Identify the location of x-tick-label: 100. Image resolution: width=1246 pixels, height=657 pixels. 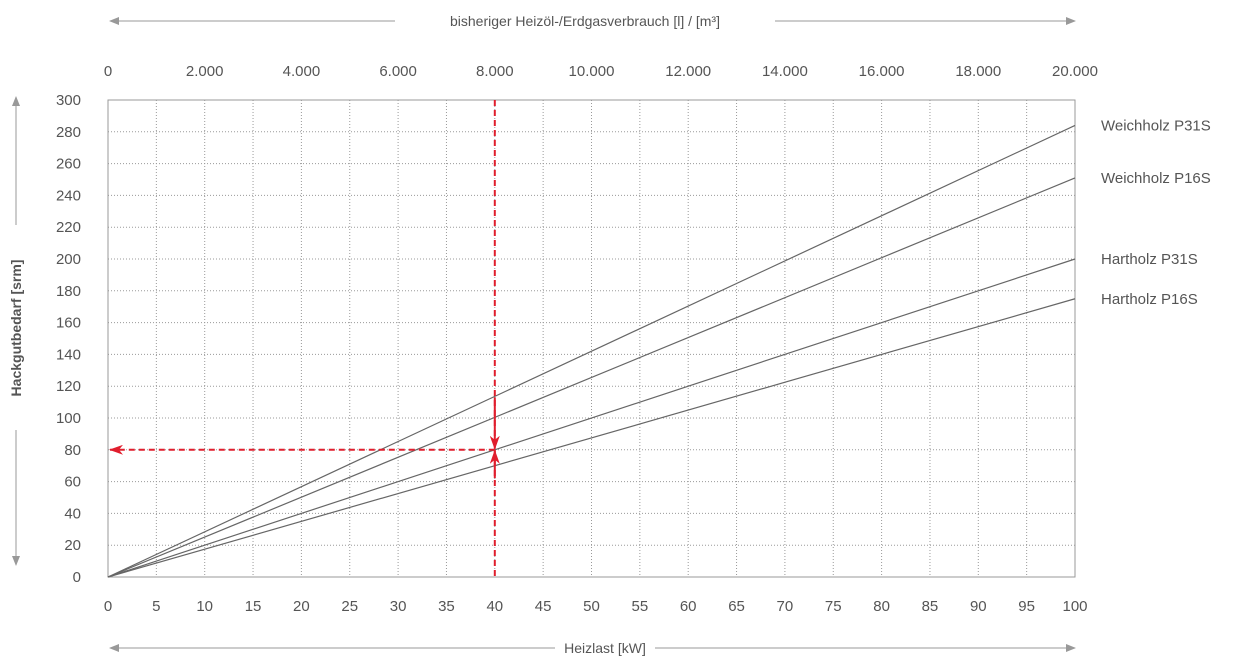
(1074, 606).